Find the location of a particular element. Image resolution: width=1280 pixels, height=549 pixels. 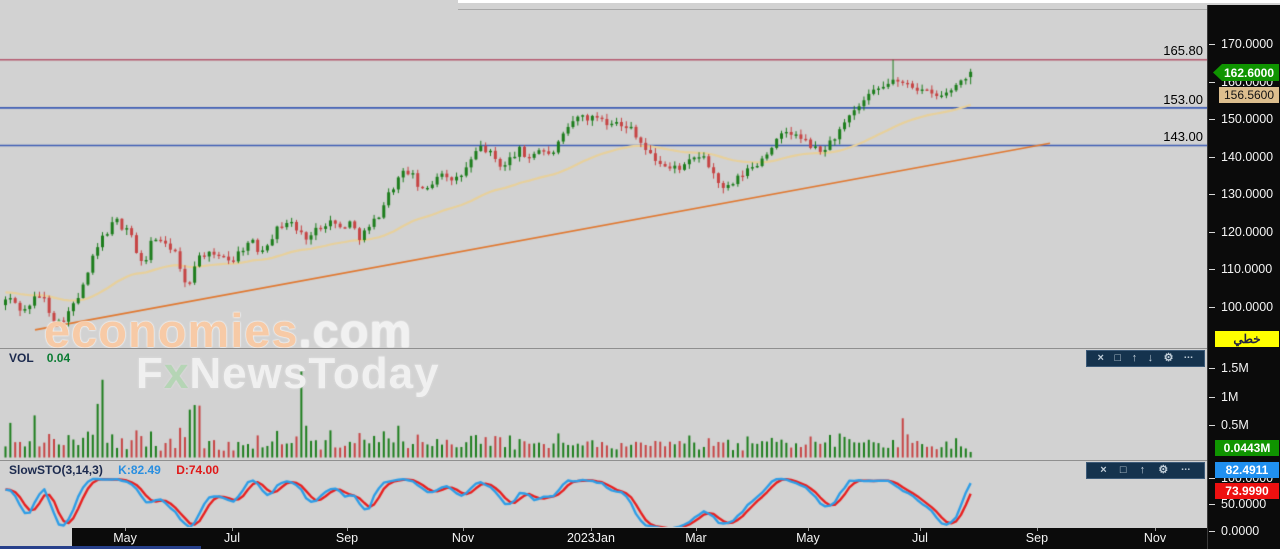

move-down-icon: ↓ is located at coordinates (1150, 358).